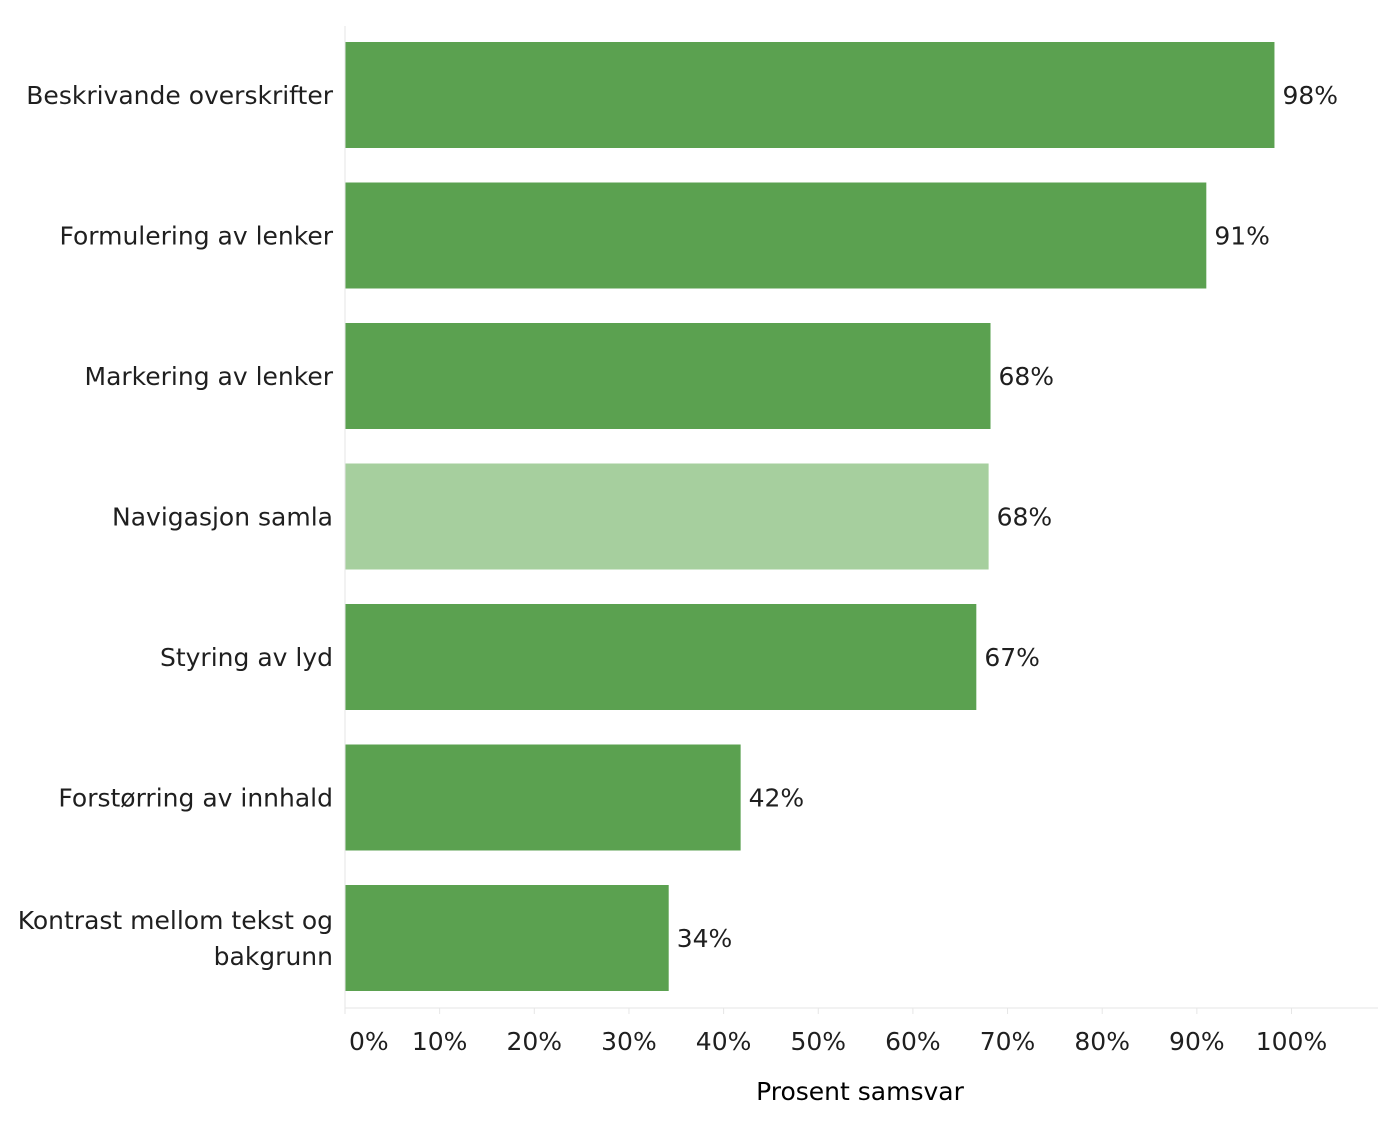  I want to click on x-tick-label: 100%, so click(1291, 1041).